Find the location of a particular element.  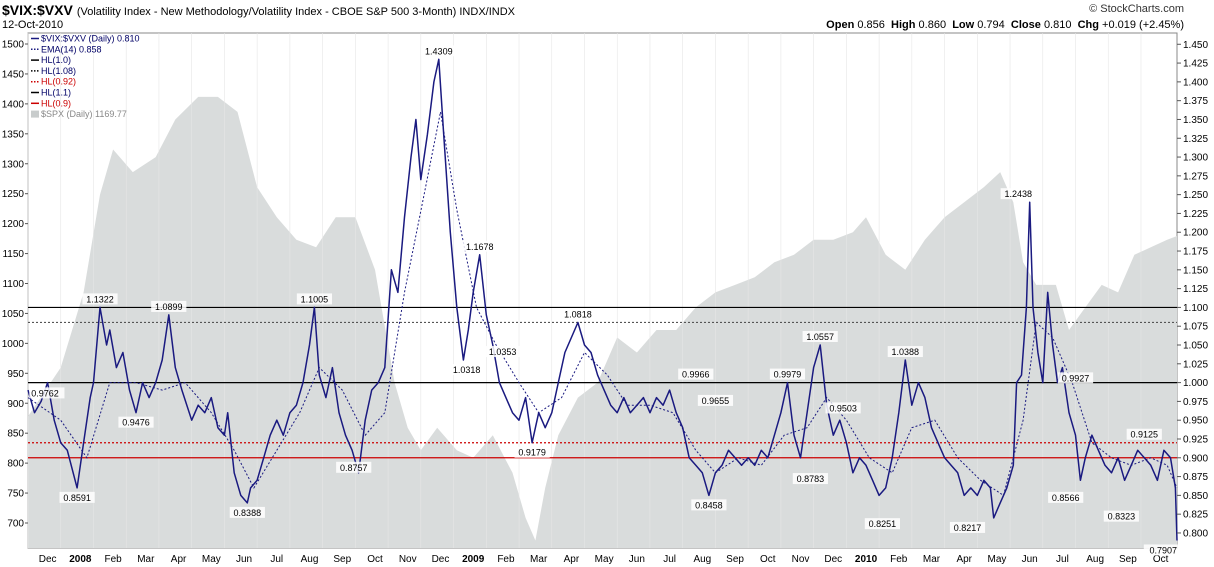

right-tick-label: 1.075 is located at coordinates (1195, 327).